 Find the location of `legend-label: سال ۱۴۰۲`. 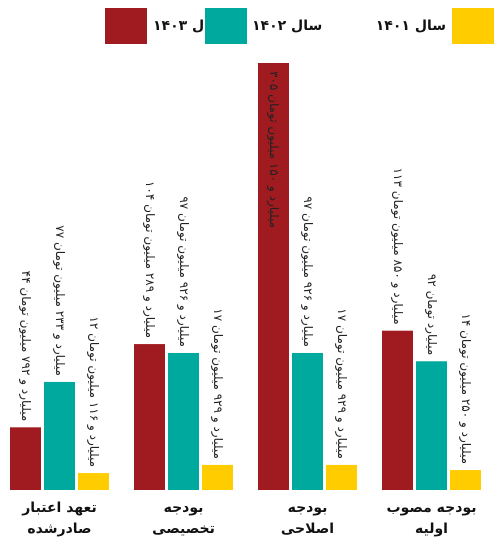

legend-label: سال ۱۴۰۲ is located at coordinates (287, 26).